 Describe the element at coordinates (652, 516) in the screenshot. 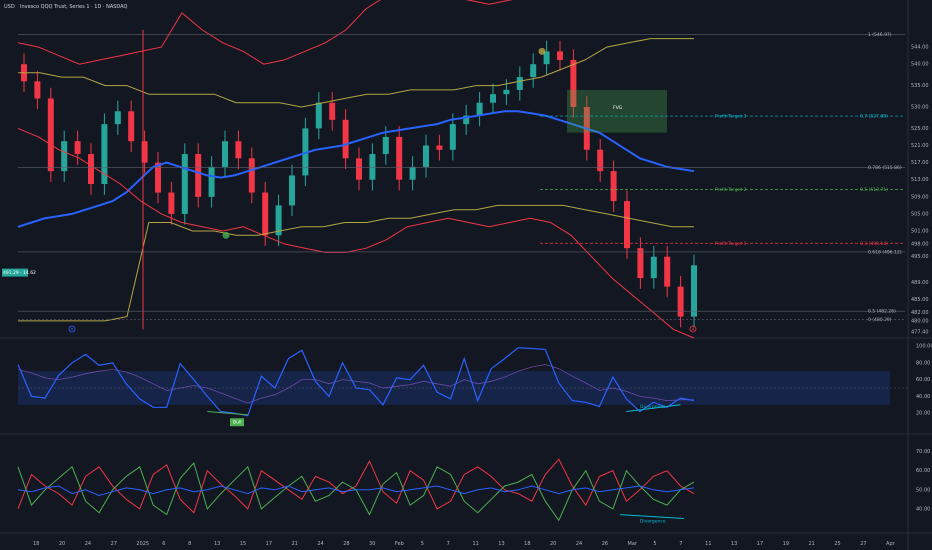

I see `osc-divergence-line` at that location.